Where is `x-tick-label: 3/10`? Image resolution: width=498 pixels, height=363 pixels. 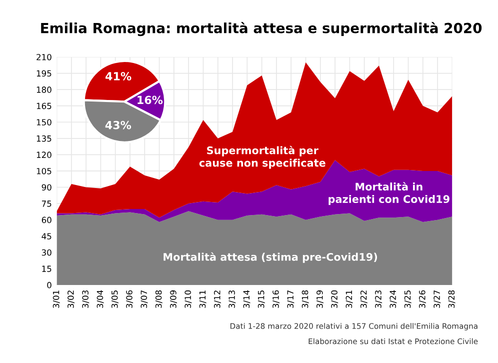
x-tick-label: 3/10 is located at coordinates (188, 299).